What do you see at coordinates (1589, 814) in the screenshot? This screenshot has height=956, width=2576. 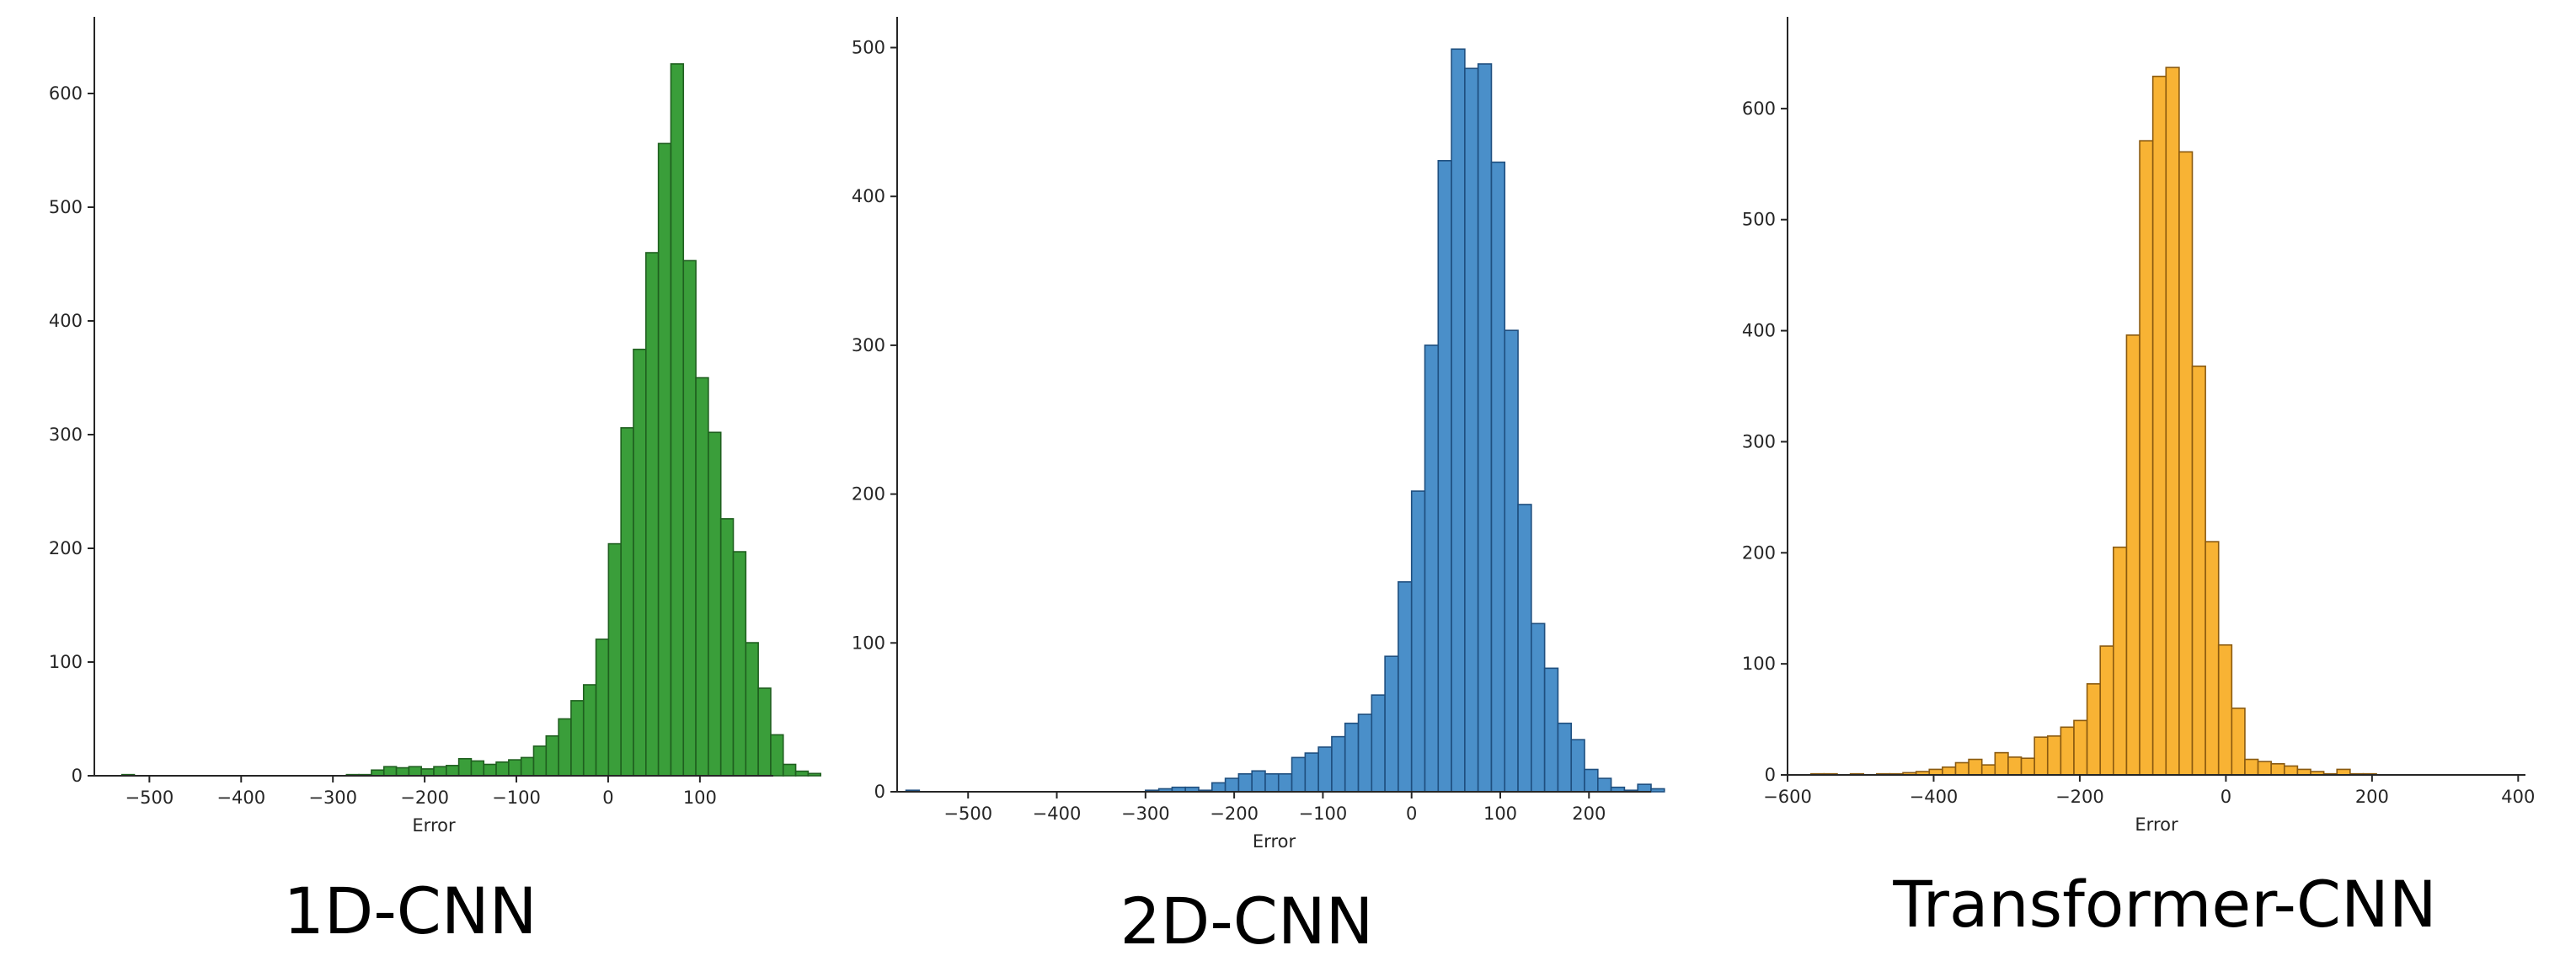 I see `x-tick-label: 200` at bounding box center [1589, 814].